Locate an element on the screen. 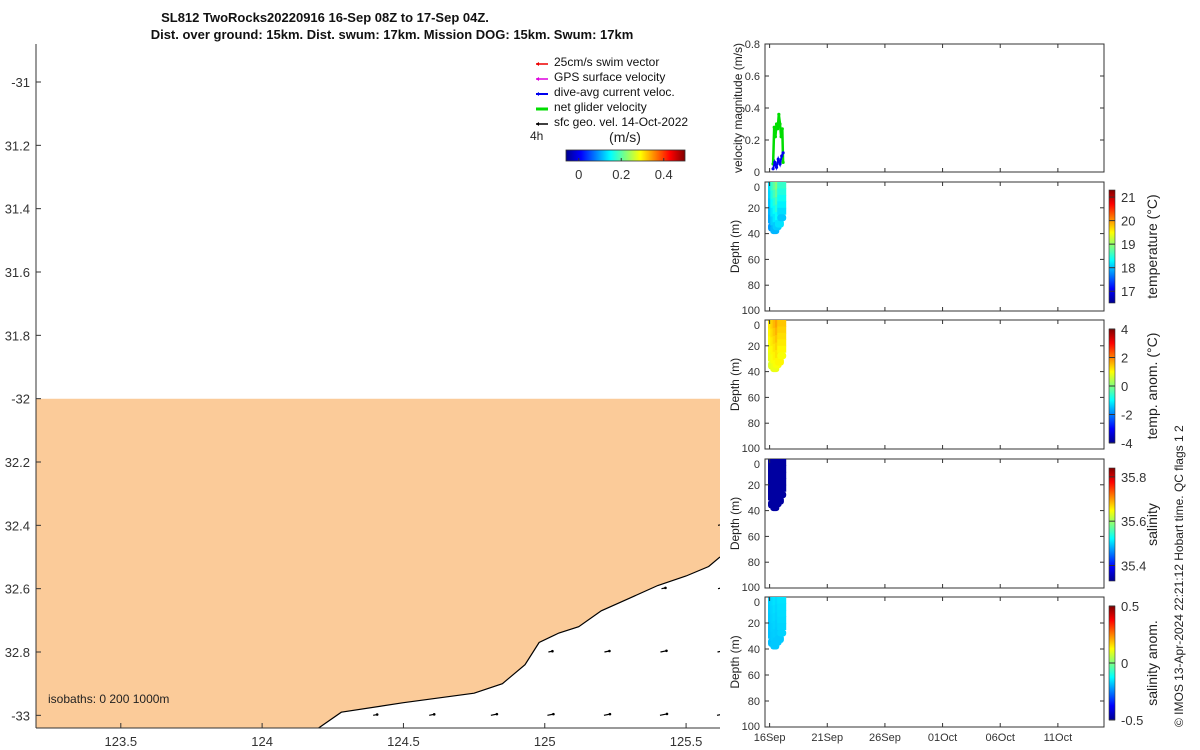  time-step-label: 4h is located at coordinates (536, 136).